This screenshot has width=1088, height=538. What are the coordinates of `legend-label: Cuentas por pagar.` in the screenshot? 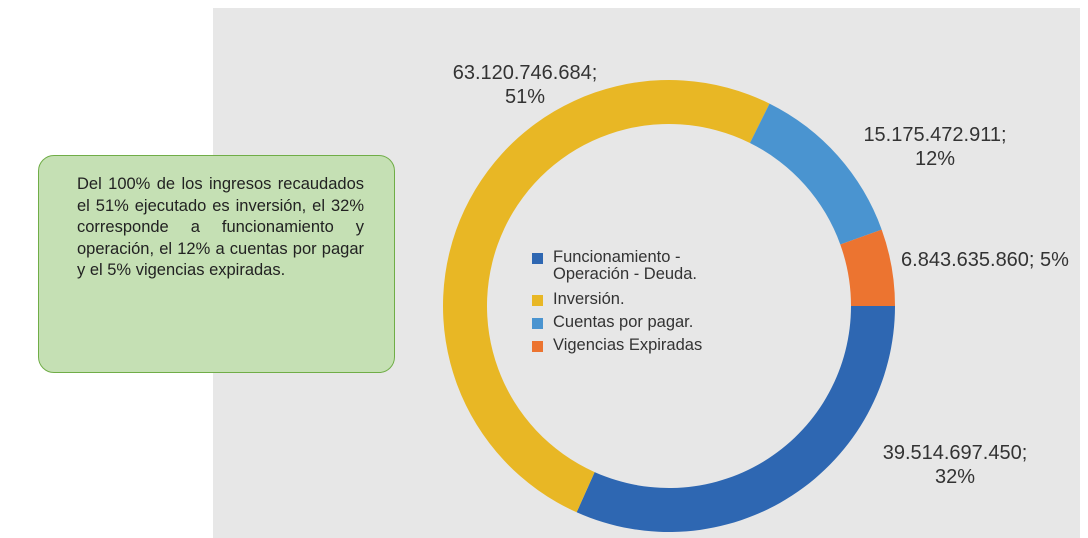 It's located at (623, 322).